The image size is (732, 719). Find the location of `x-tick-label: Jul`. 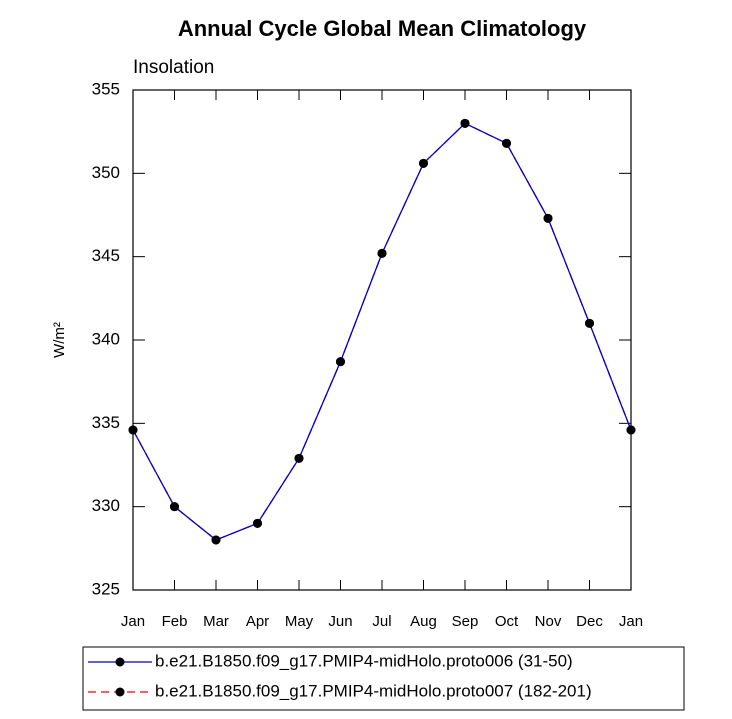

x-tick-label: Jul is located at coordinates (381, 621).